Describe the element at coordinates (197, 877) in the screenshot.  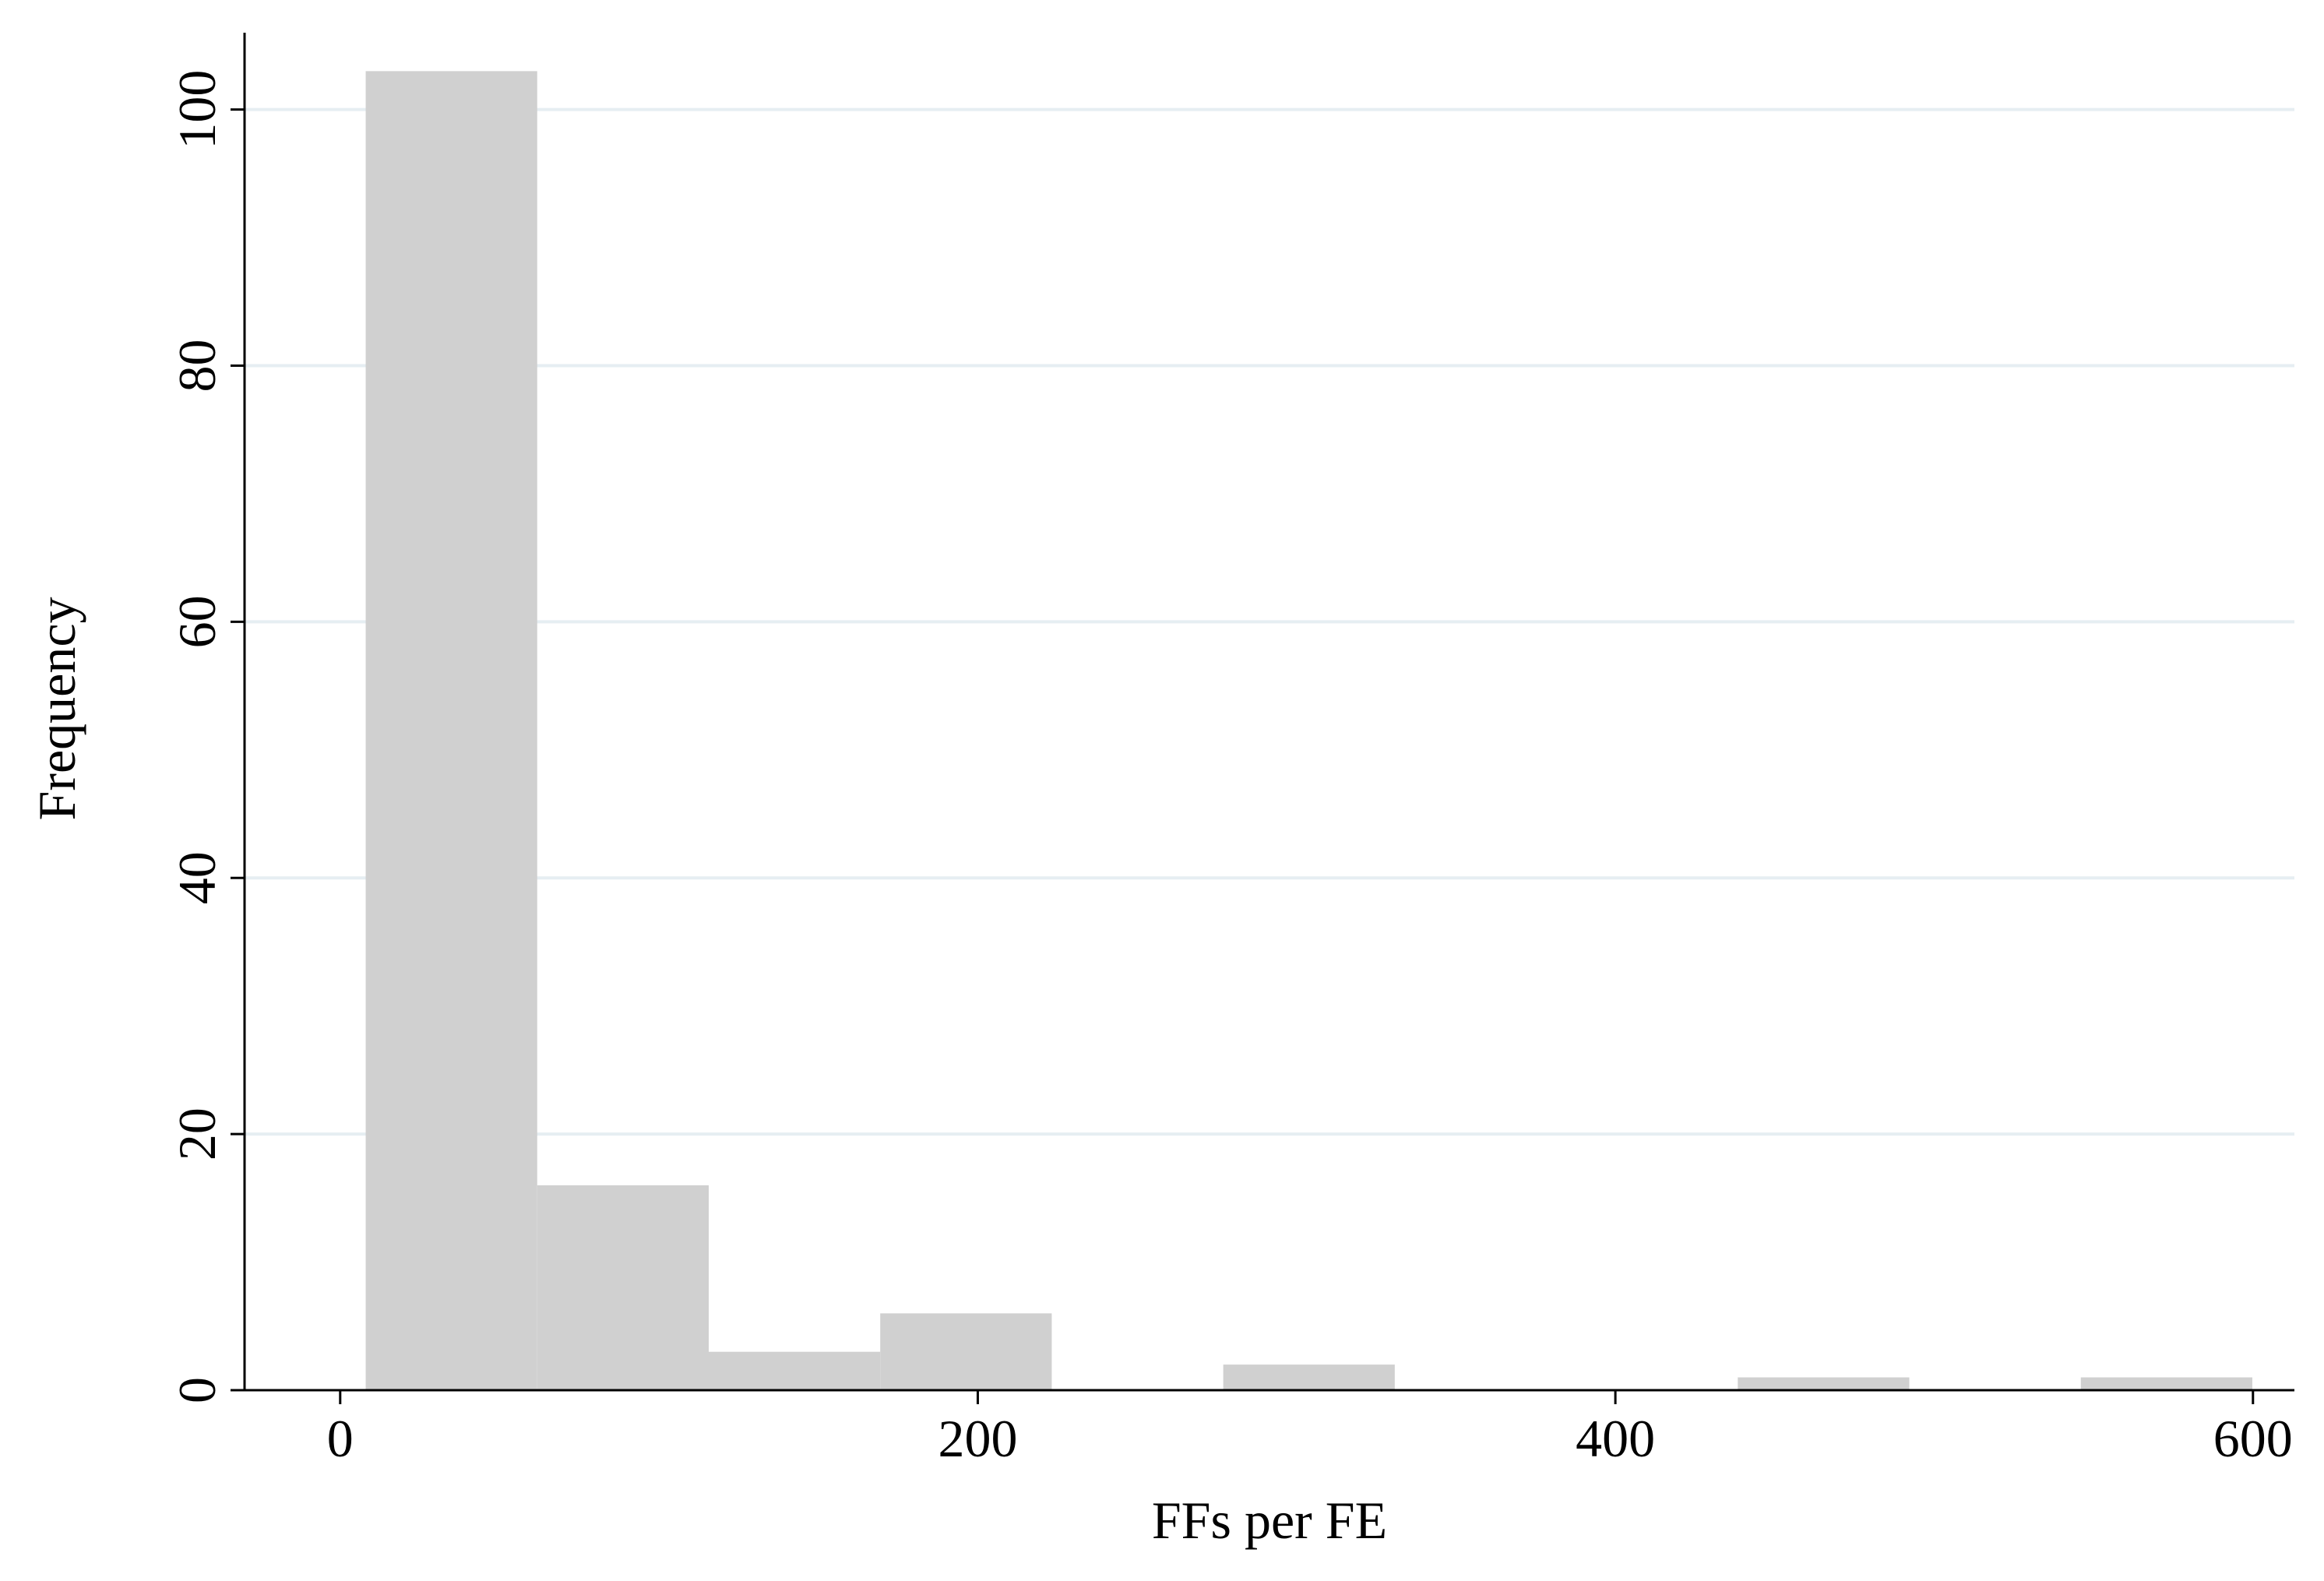
I see `y-tick-label: 40` at that location.